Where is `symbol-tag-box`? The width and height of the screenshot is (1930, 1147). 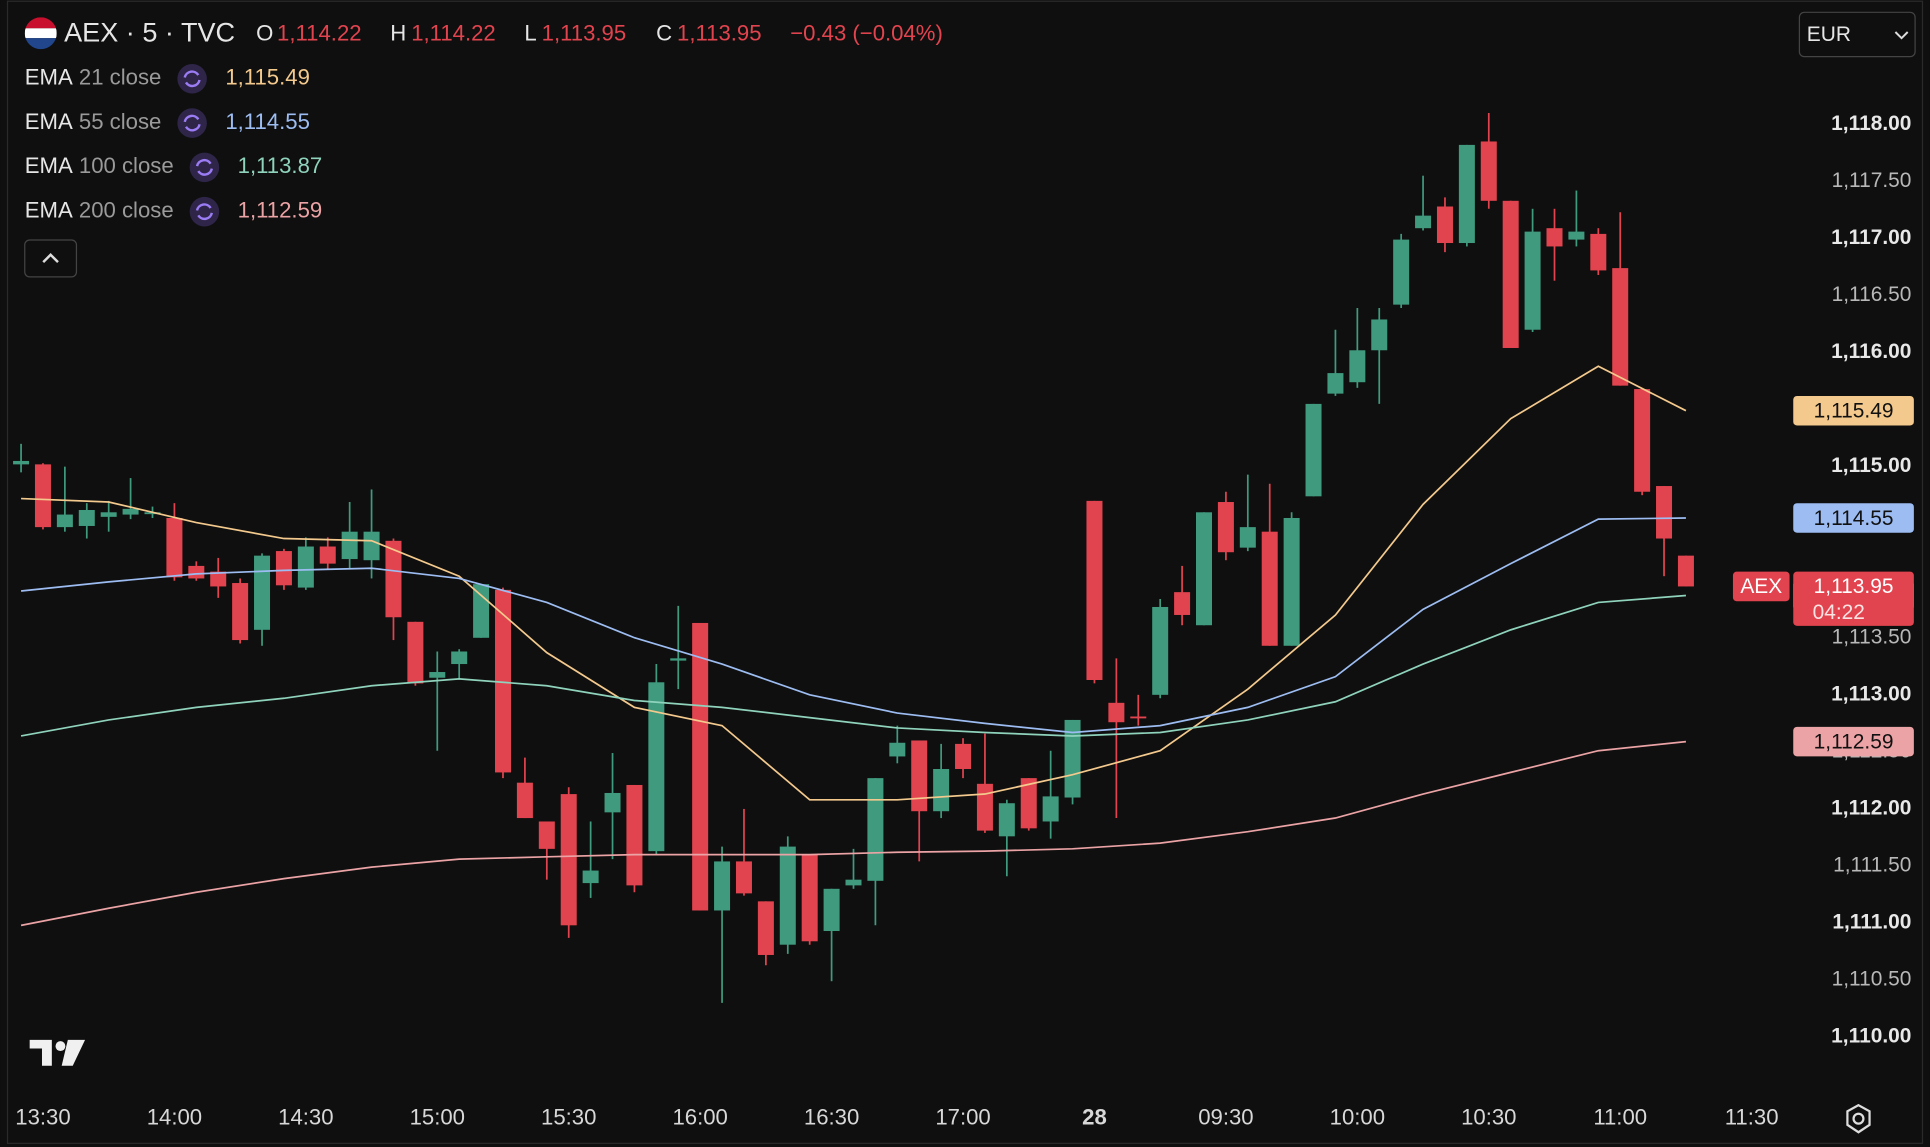 symbol-tag-box is located at coordinates (1761, 586).